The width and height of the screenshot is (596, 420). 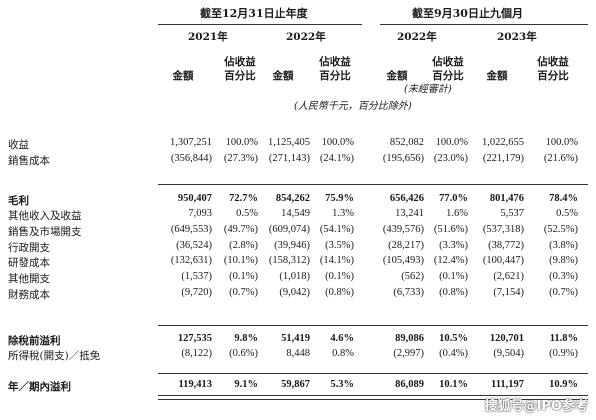 What do you see at coordinates (29, 161) in the screenshot?
I see `row-label: 銷售成本` at bounding box center [29, 161].